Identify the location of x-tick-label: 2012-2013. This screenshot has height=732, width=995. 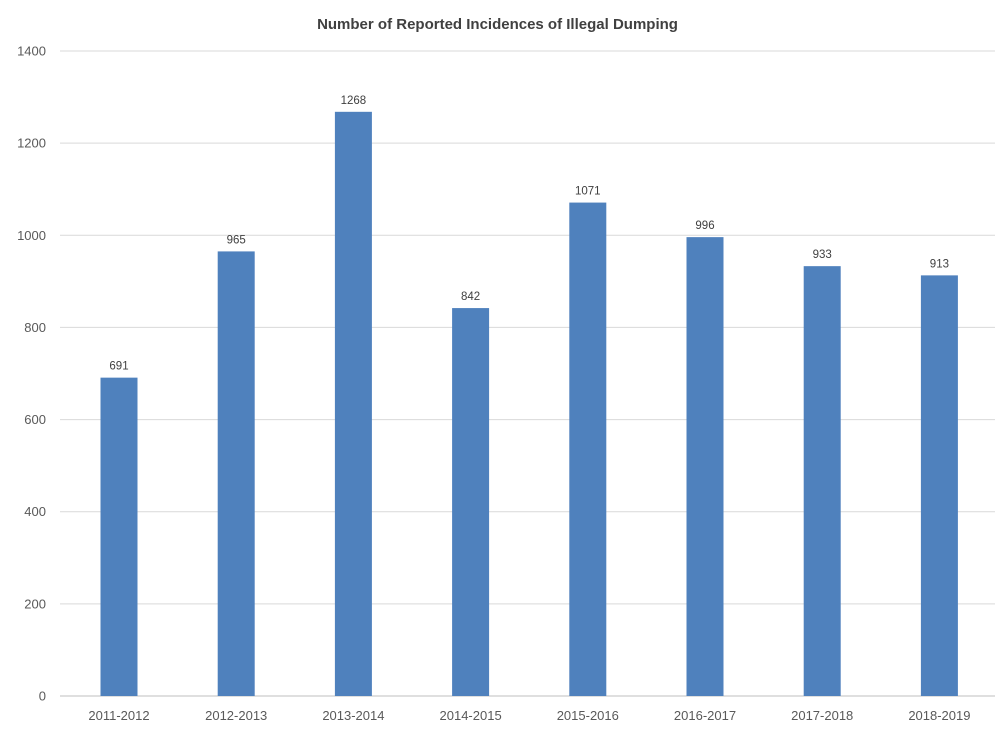
(236, 715).